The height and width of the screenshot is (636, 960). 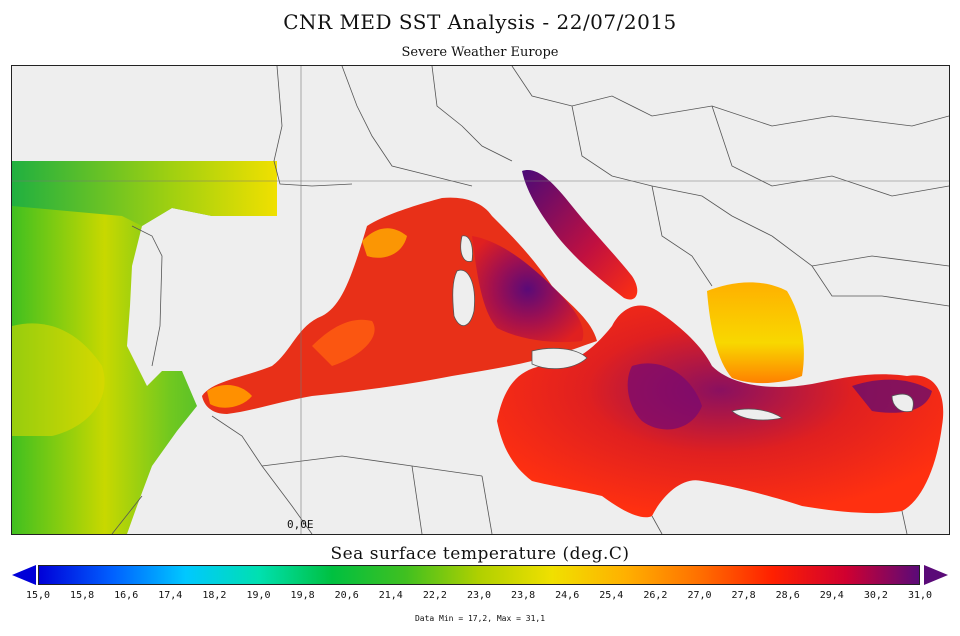 What do you see at coordinates (258, 595) in the screenshot?
I see `colorbar-tick-label: 19,0` at bounding box center [258, 595].